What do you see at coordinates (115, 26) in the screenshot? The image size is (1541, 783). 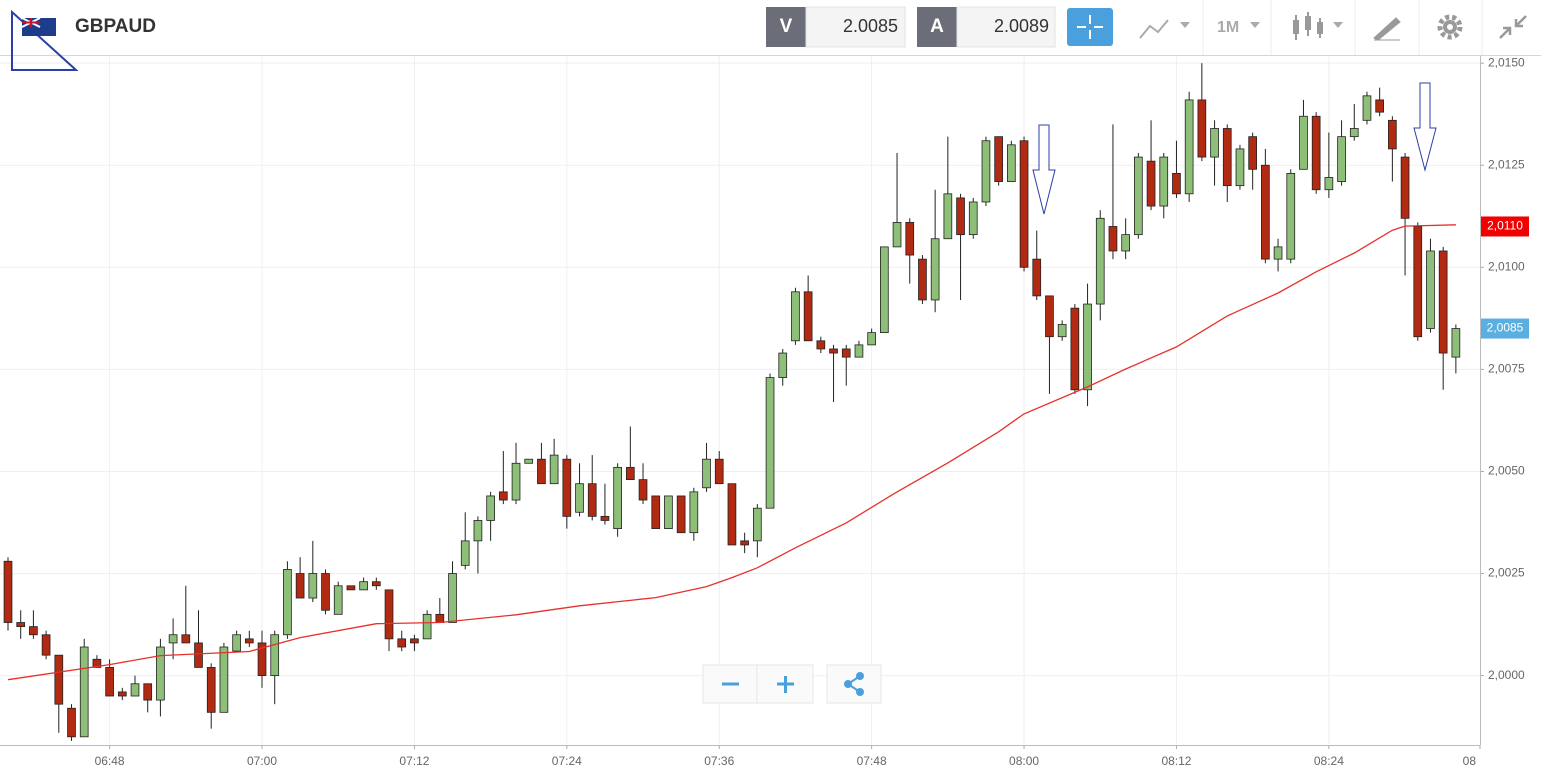 I see `symbol: GBPAUD` at bounding box center [115, 26].